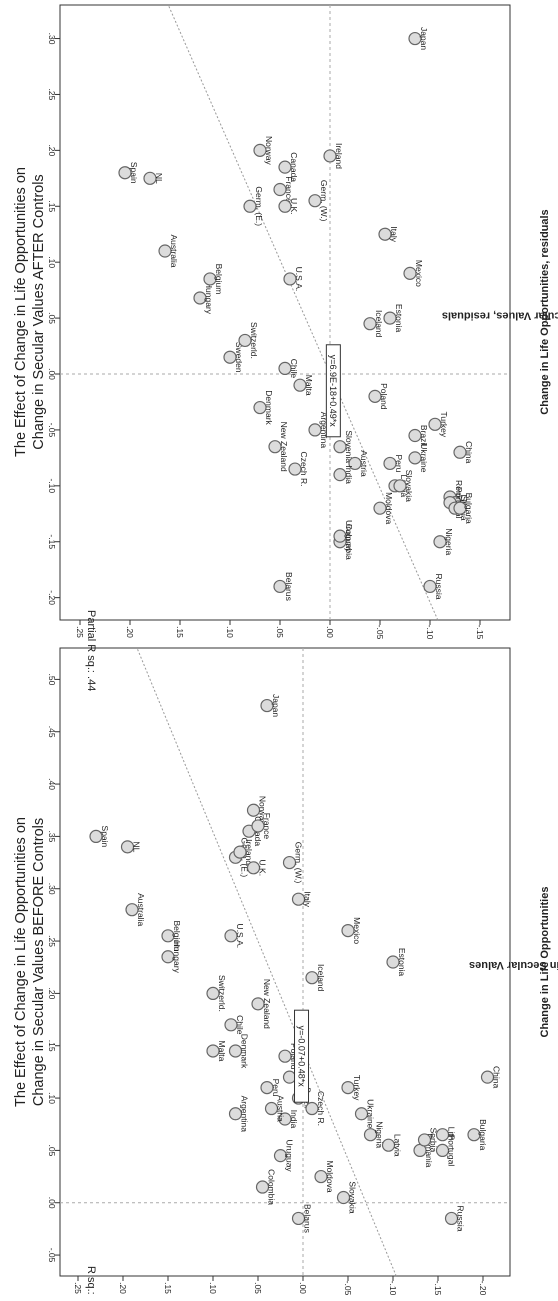  Describe the element at coordinates (483, 1288) in the screenshot. I see `y-tick-label: -.20` at that location.